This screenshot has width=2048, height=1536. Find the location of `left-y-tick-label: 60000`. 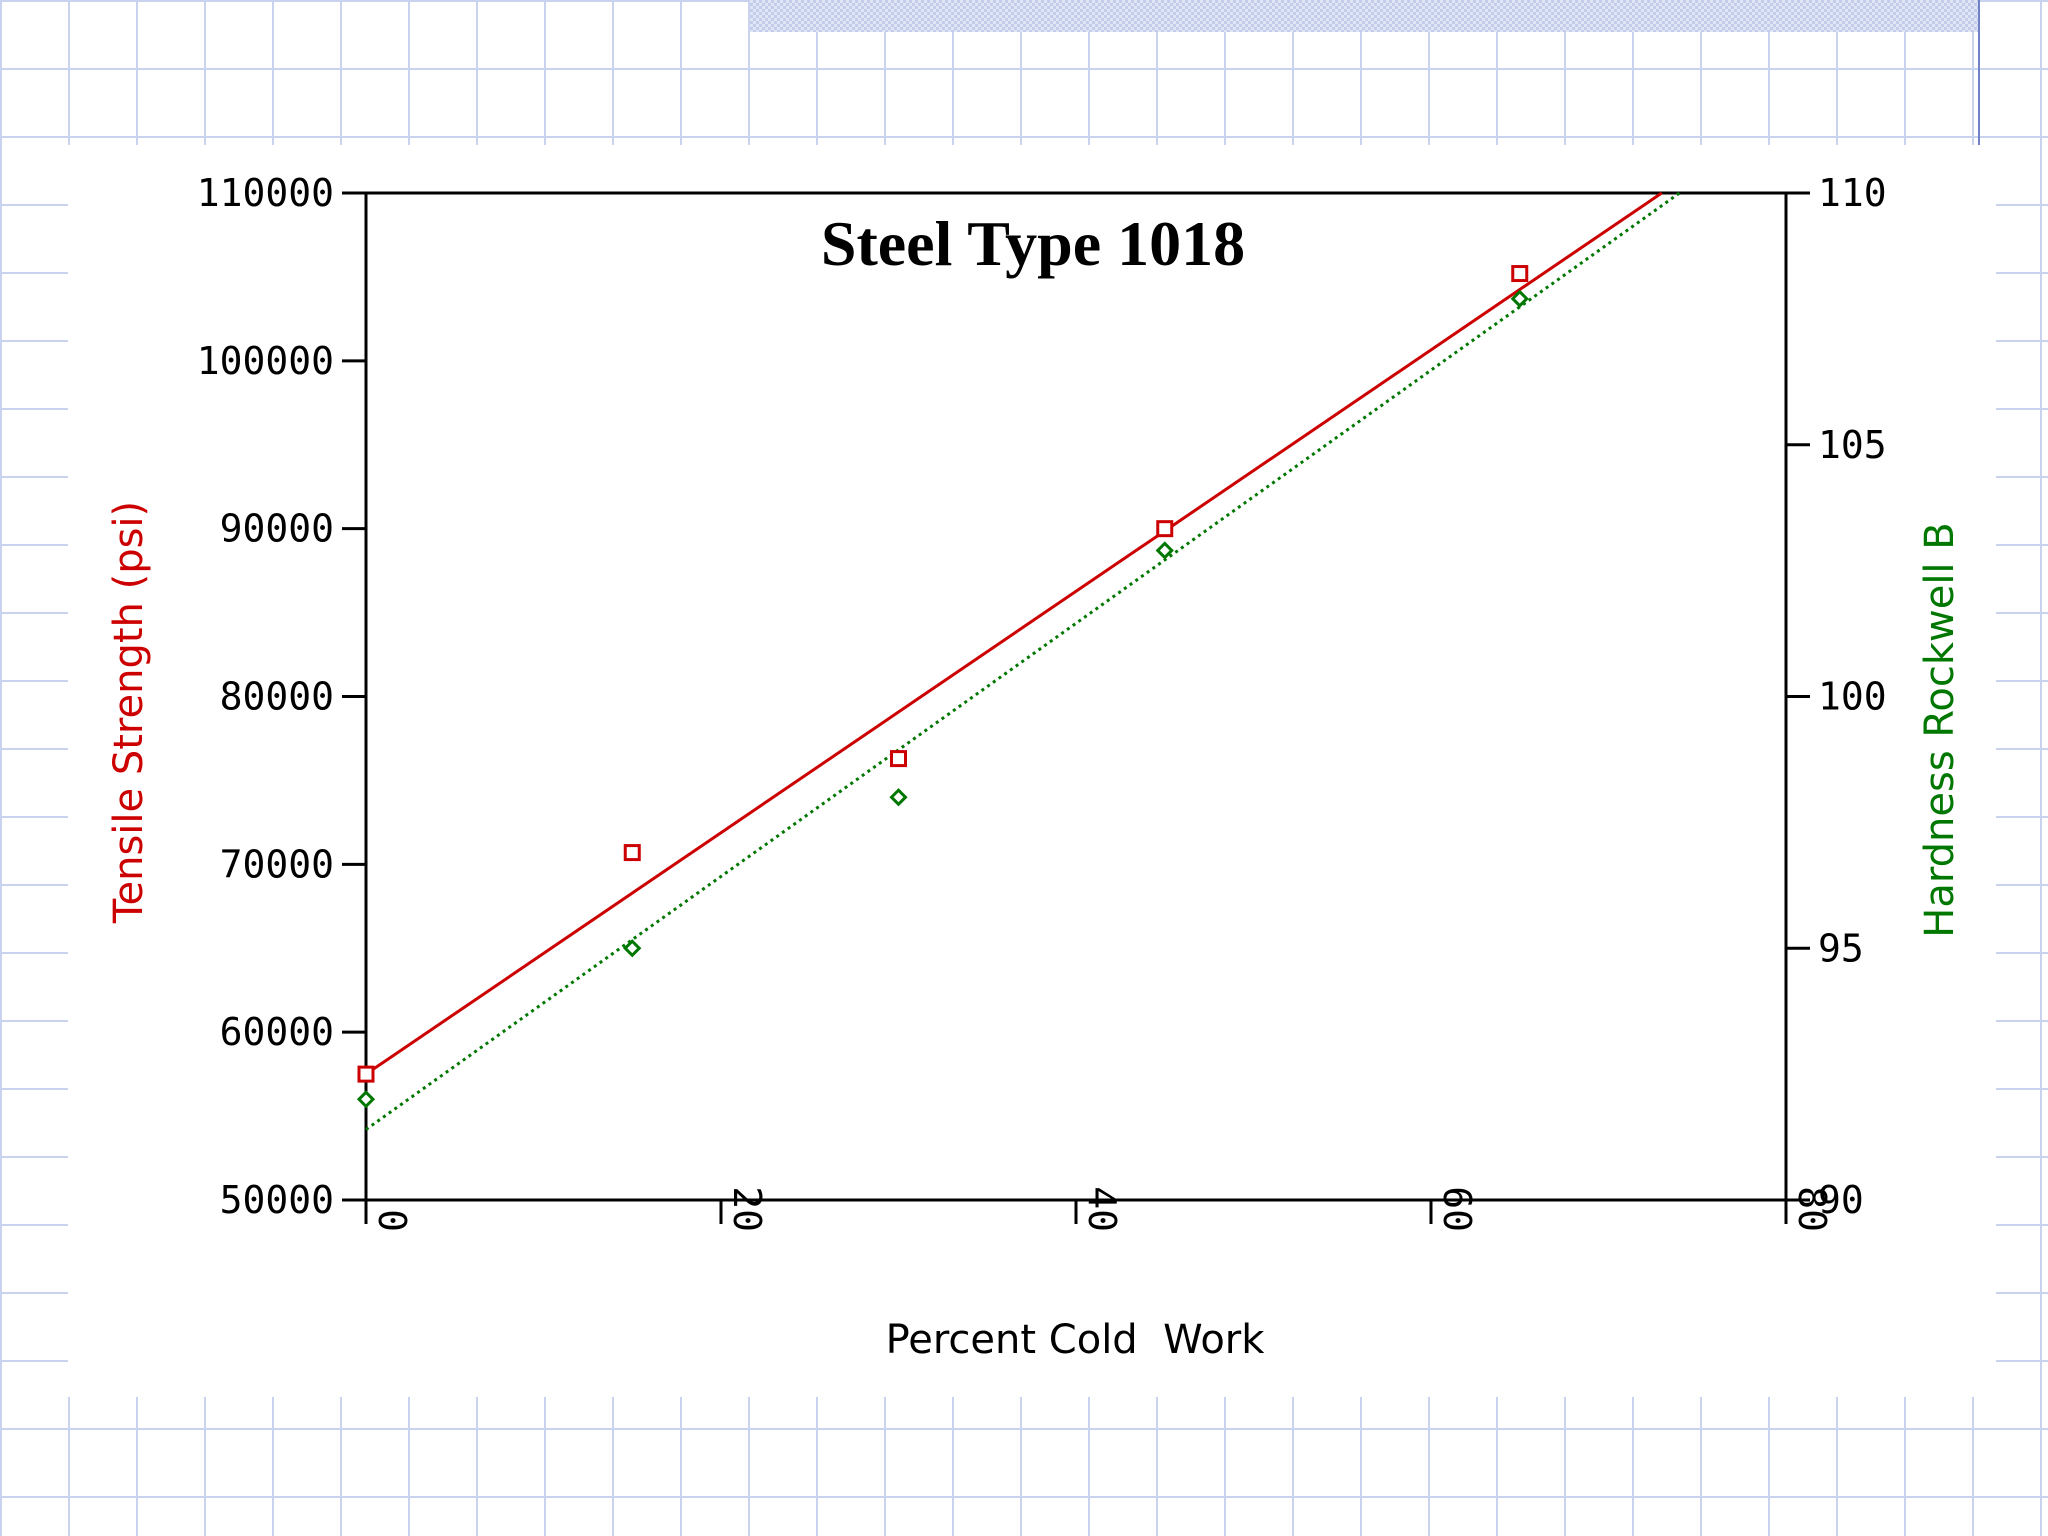

left-y-tick-label: 60000 is located at coordinates (277, 1032).